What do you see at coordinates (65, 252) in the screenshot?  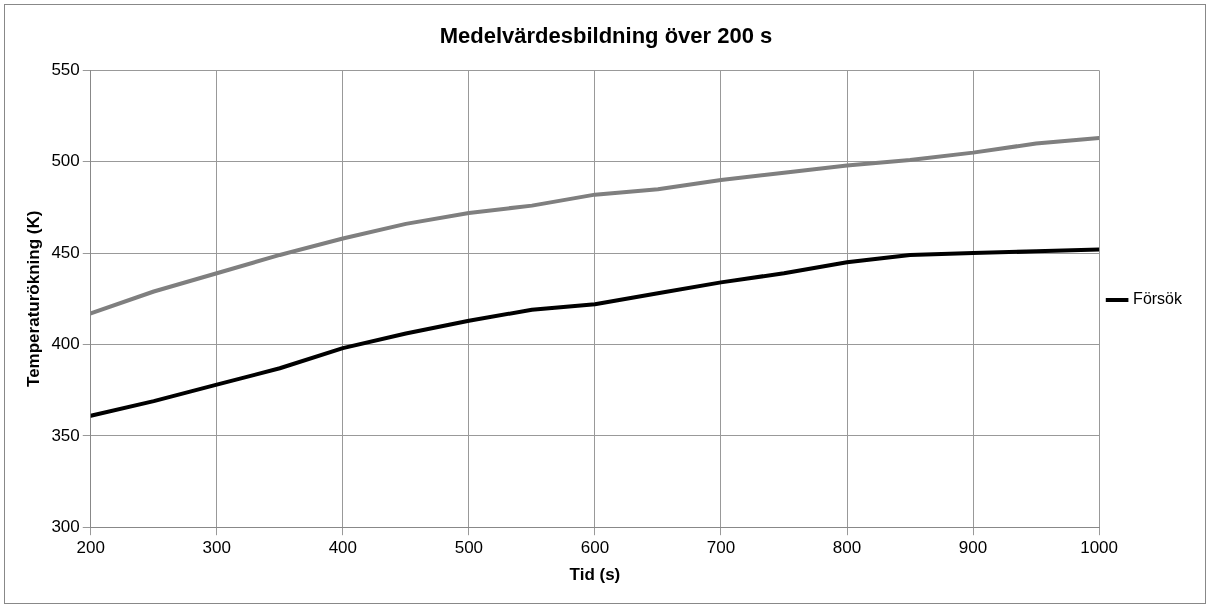 I see `y-tick-label: 450` at bounding box center [65, 252].